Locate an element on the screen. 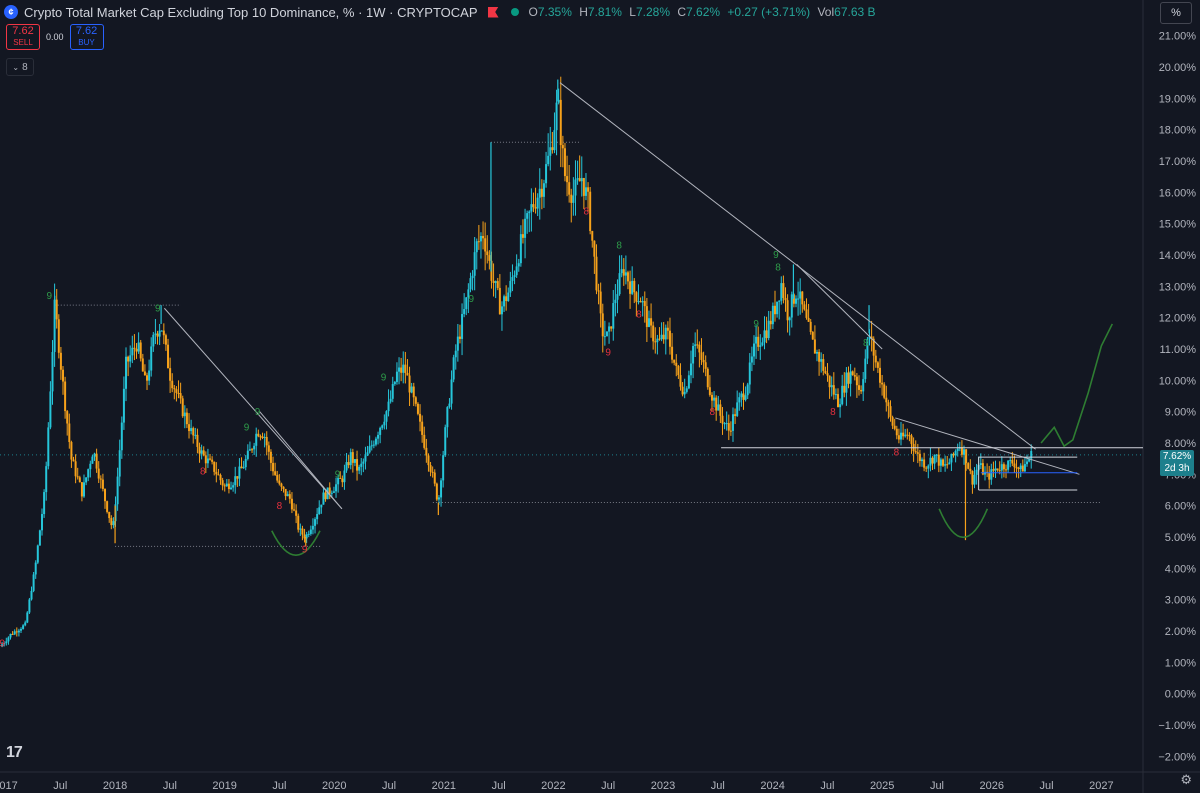  x-tick-label: 2021 is located at coordinates (444, 786).